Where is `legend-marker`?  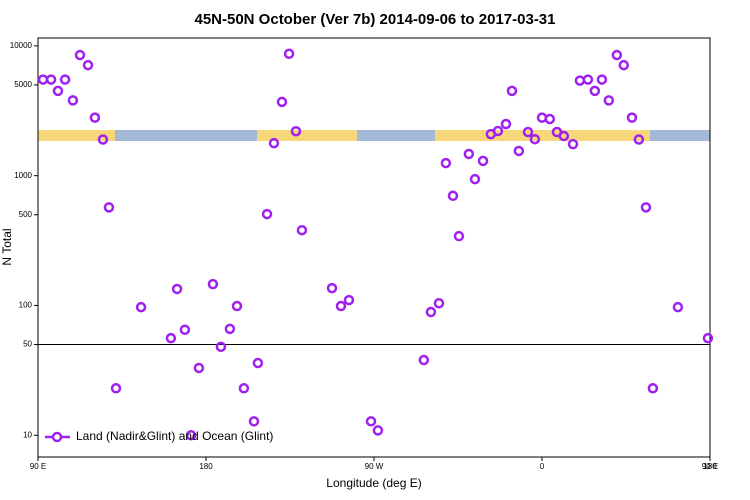
legend-marker is located at coordinates (57, 437).